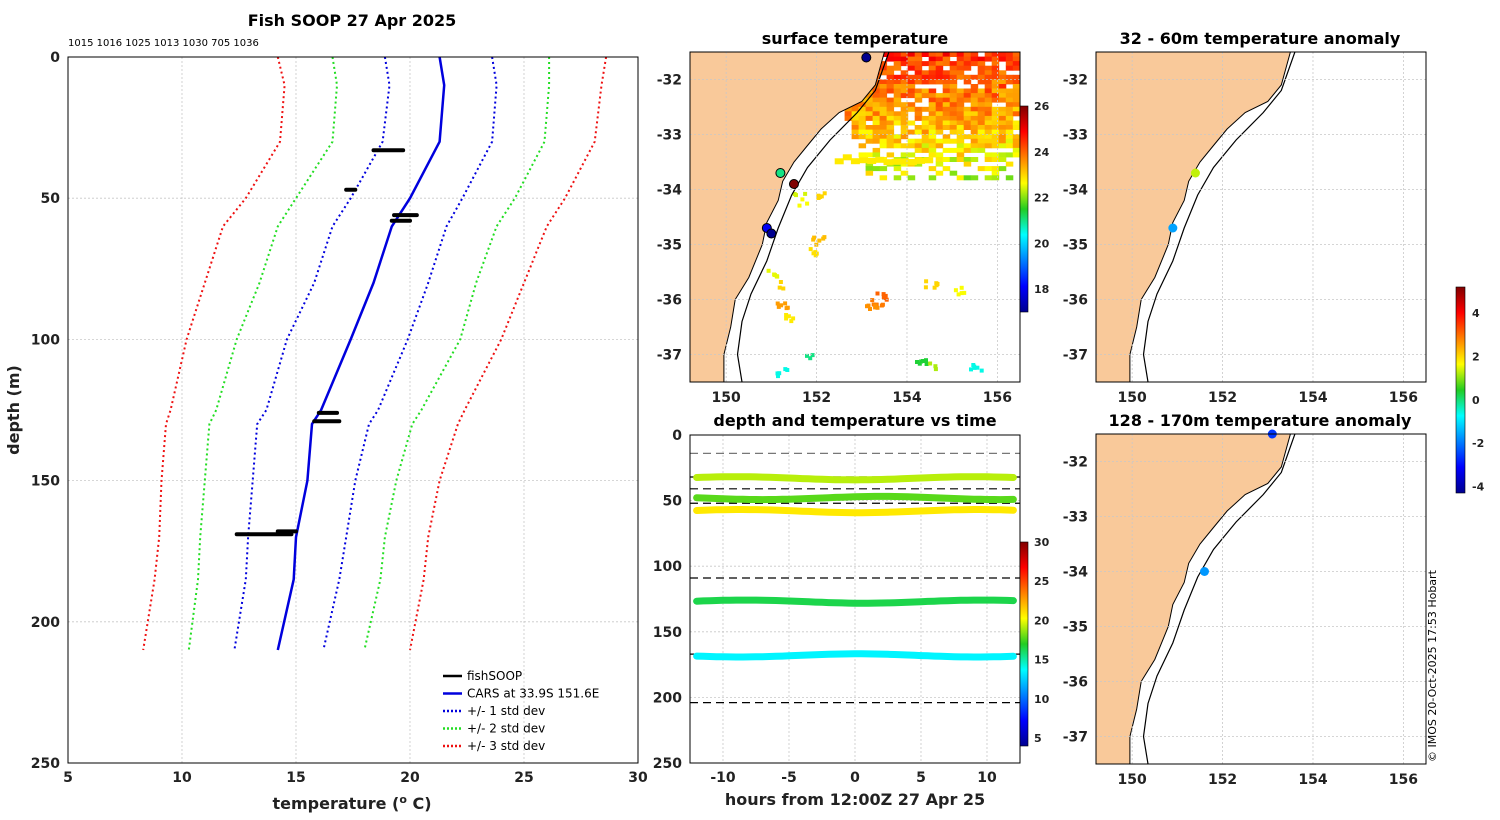  Describe the element at coordinates (669, 356) in the screenshot. I see `surface-ytick: -37` at that location.